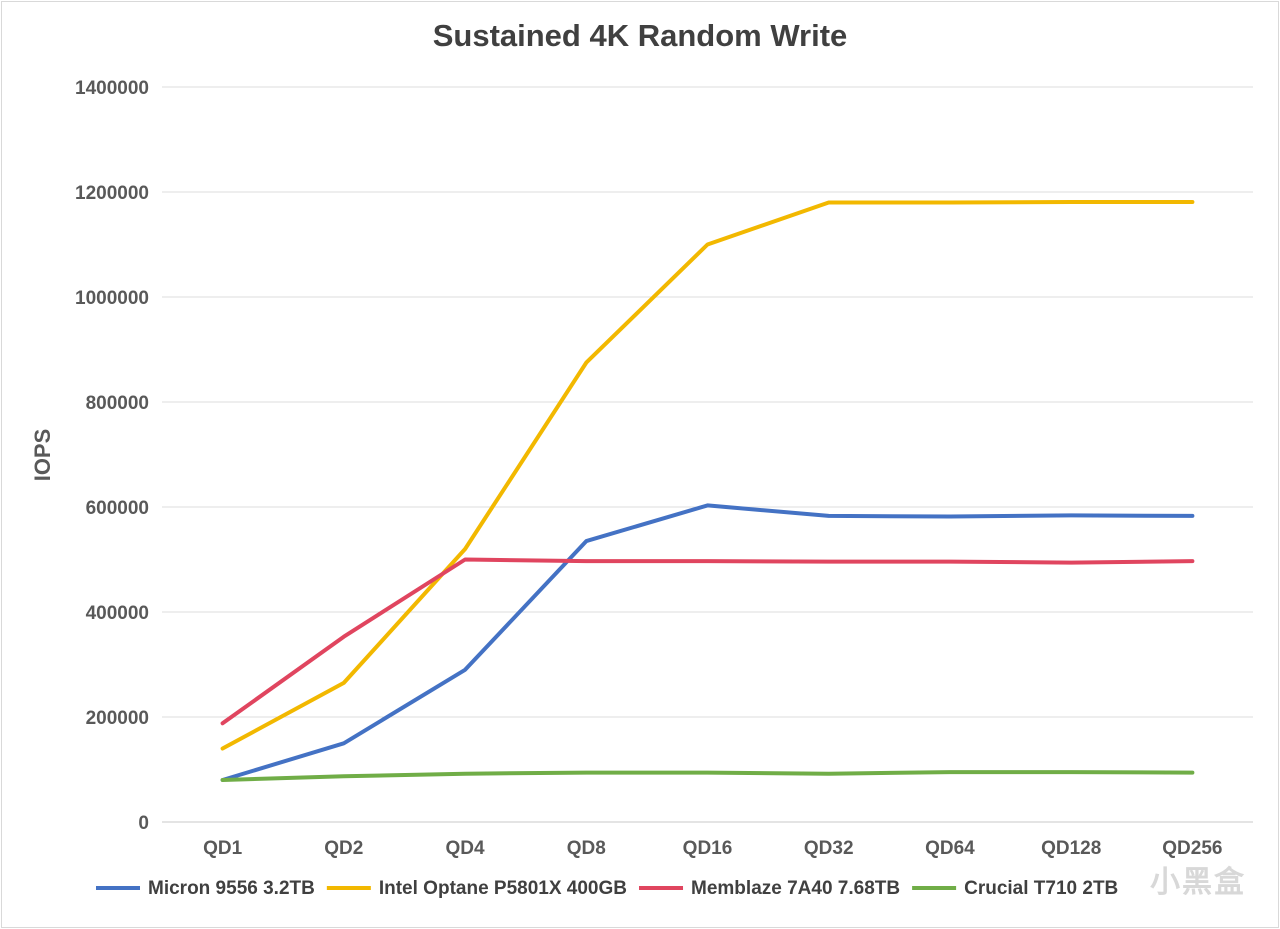  What do you see at coordinates (42, 455) in the screenshot?
I see `y-axis-label: IOPS` at bounding box center [42, 455].